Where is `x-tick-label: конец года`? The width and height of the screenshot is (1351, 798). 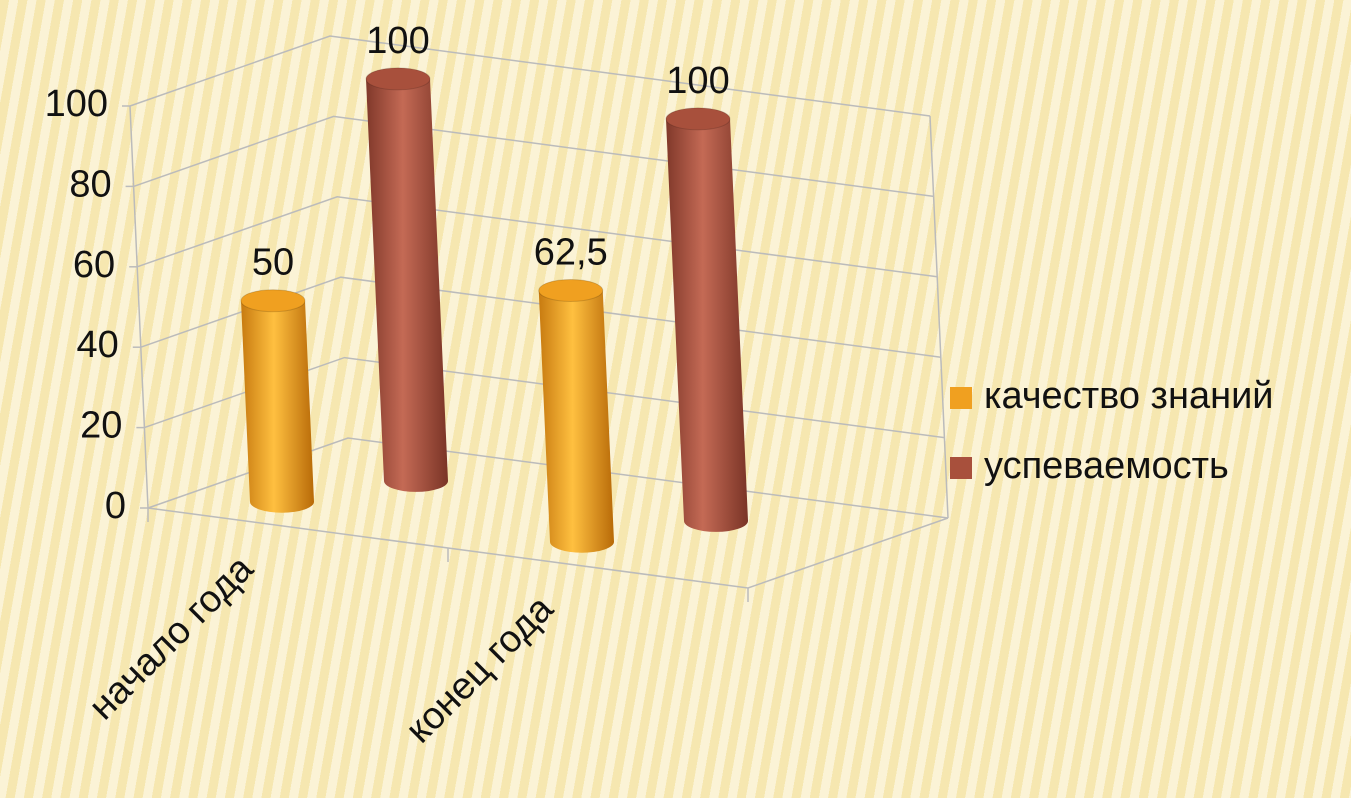 x-tick-label: конец года is located at coordinates (480, 669).